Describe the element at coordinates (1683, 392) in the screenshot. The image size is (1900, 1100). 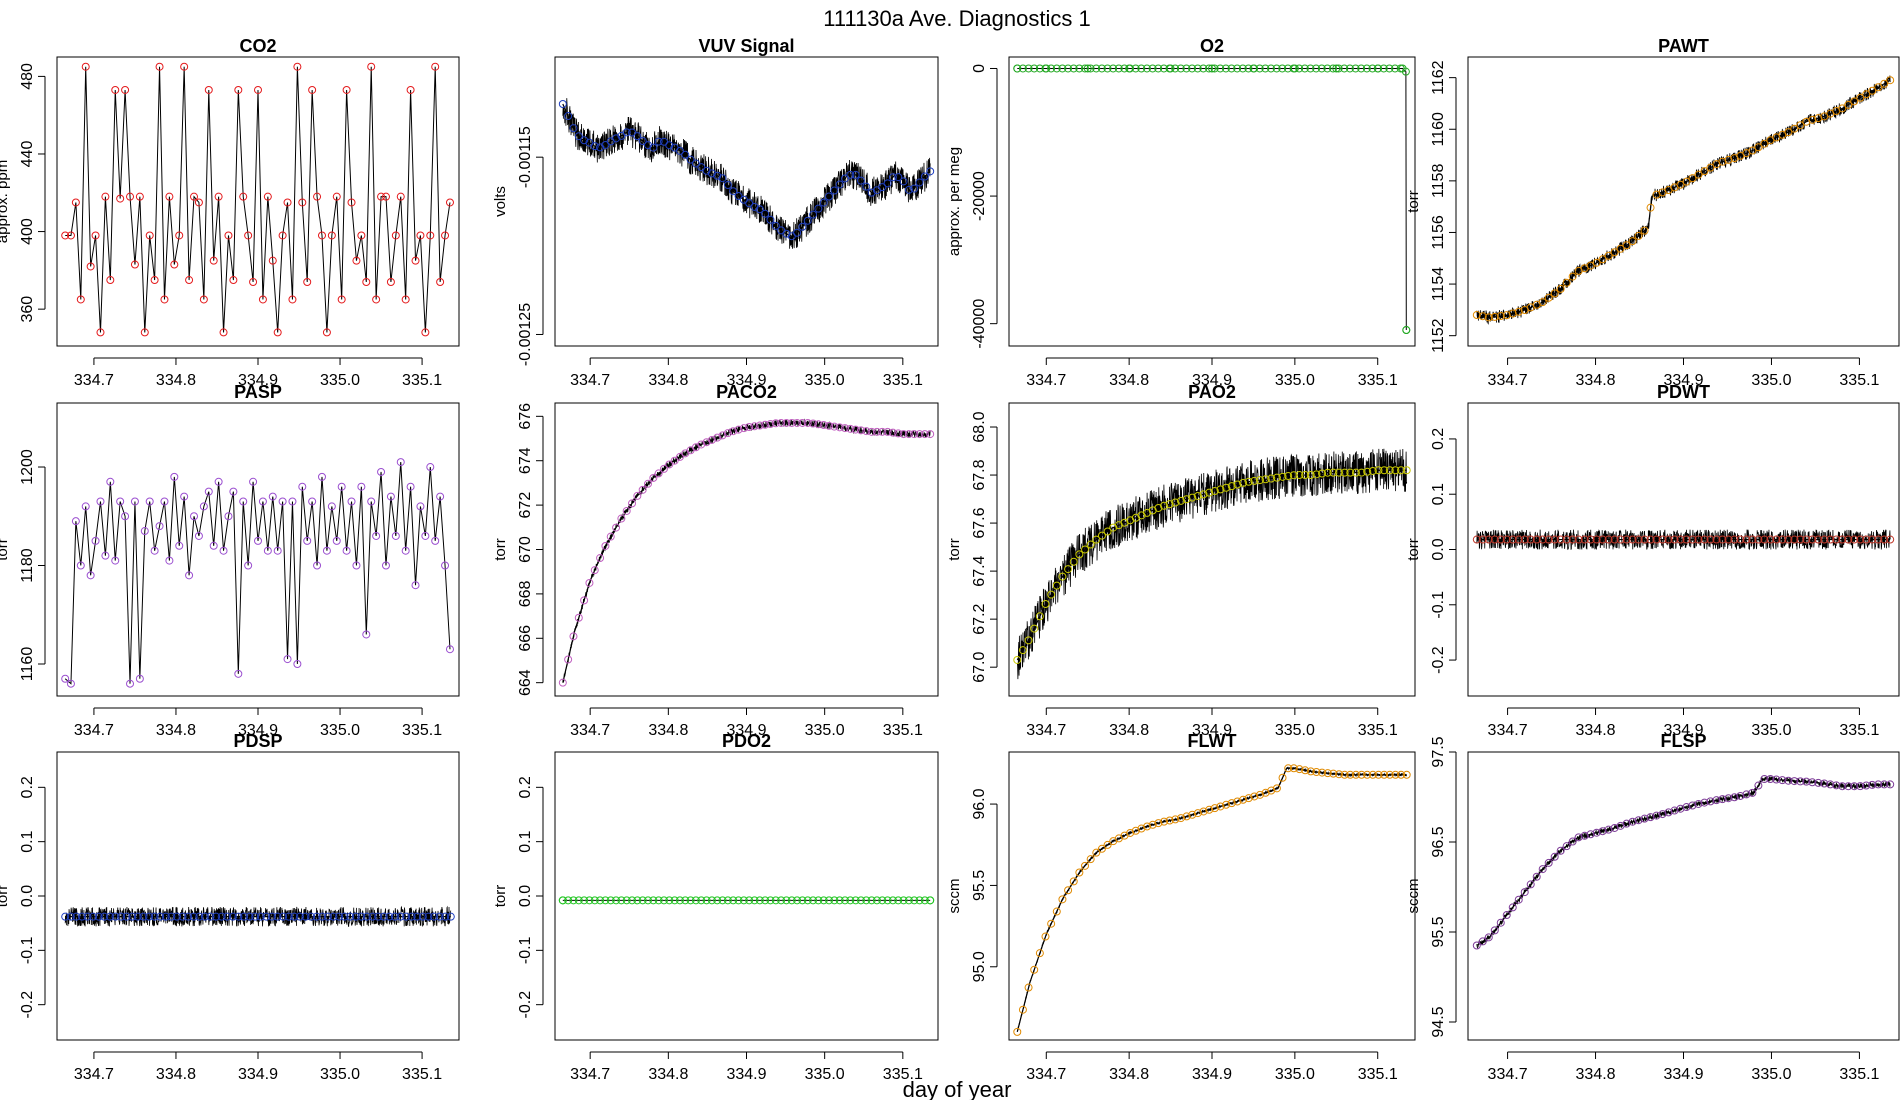
I see `panel-title: PDWT` at that location.